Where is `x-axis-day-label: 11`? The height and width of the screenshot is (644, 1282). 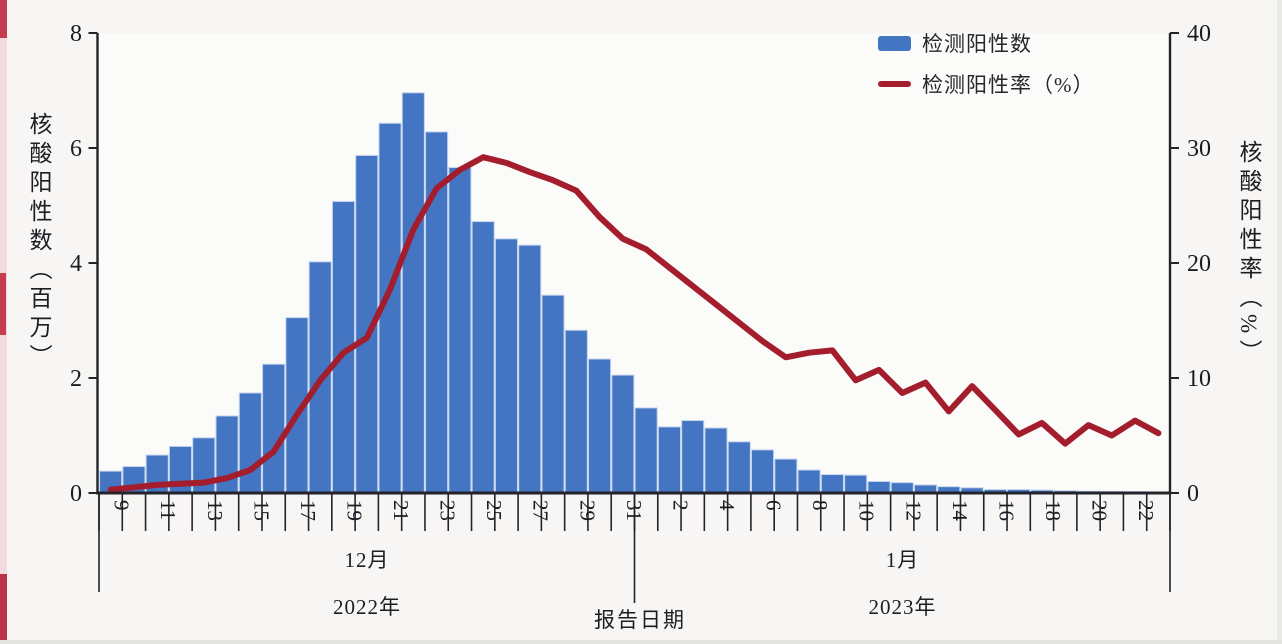
x-axis-day-label: 11 is located at coordinates (168, 510).